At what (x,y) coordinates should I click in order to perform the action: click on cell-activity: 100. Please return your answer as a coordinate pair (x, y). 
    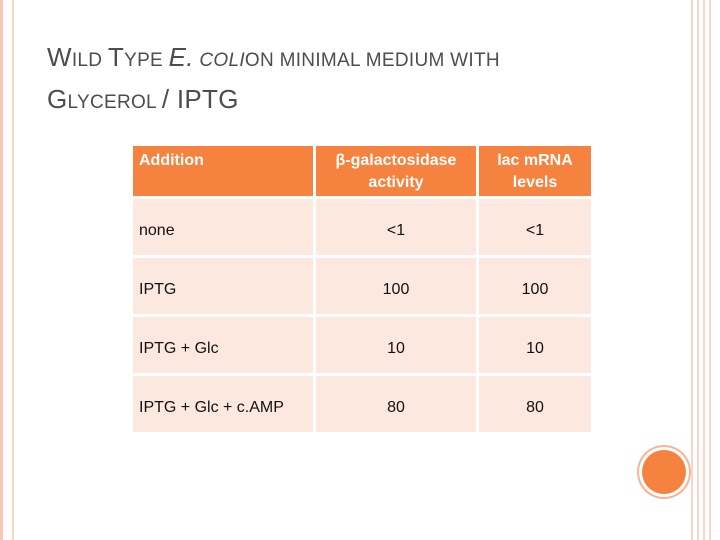
    Looking at the image, I should click on (397, 286).